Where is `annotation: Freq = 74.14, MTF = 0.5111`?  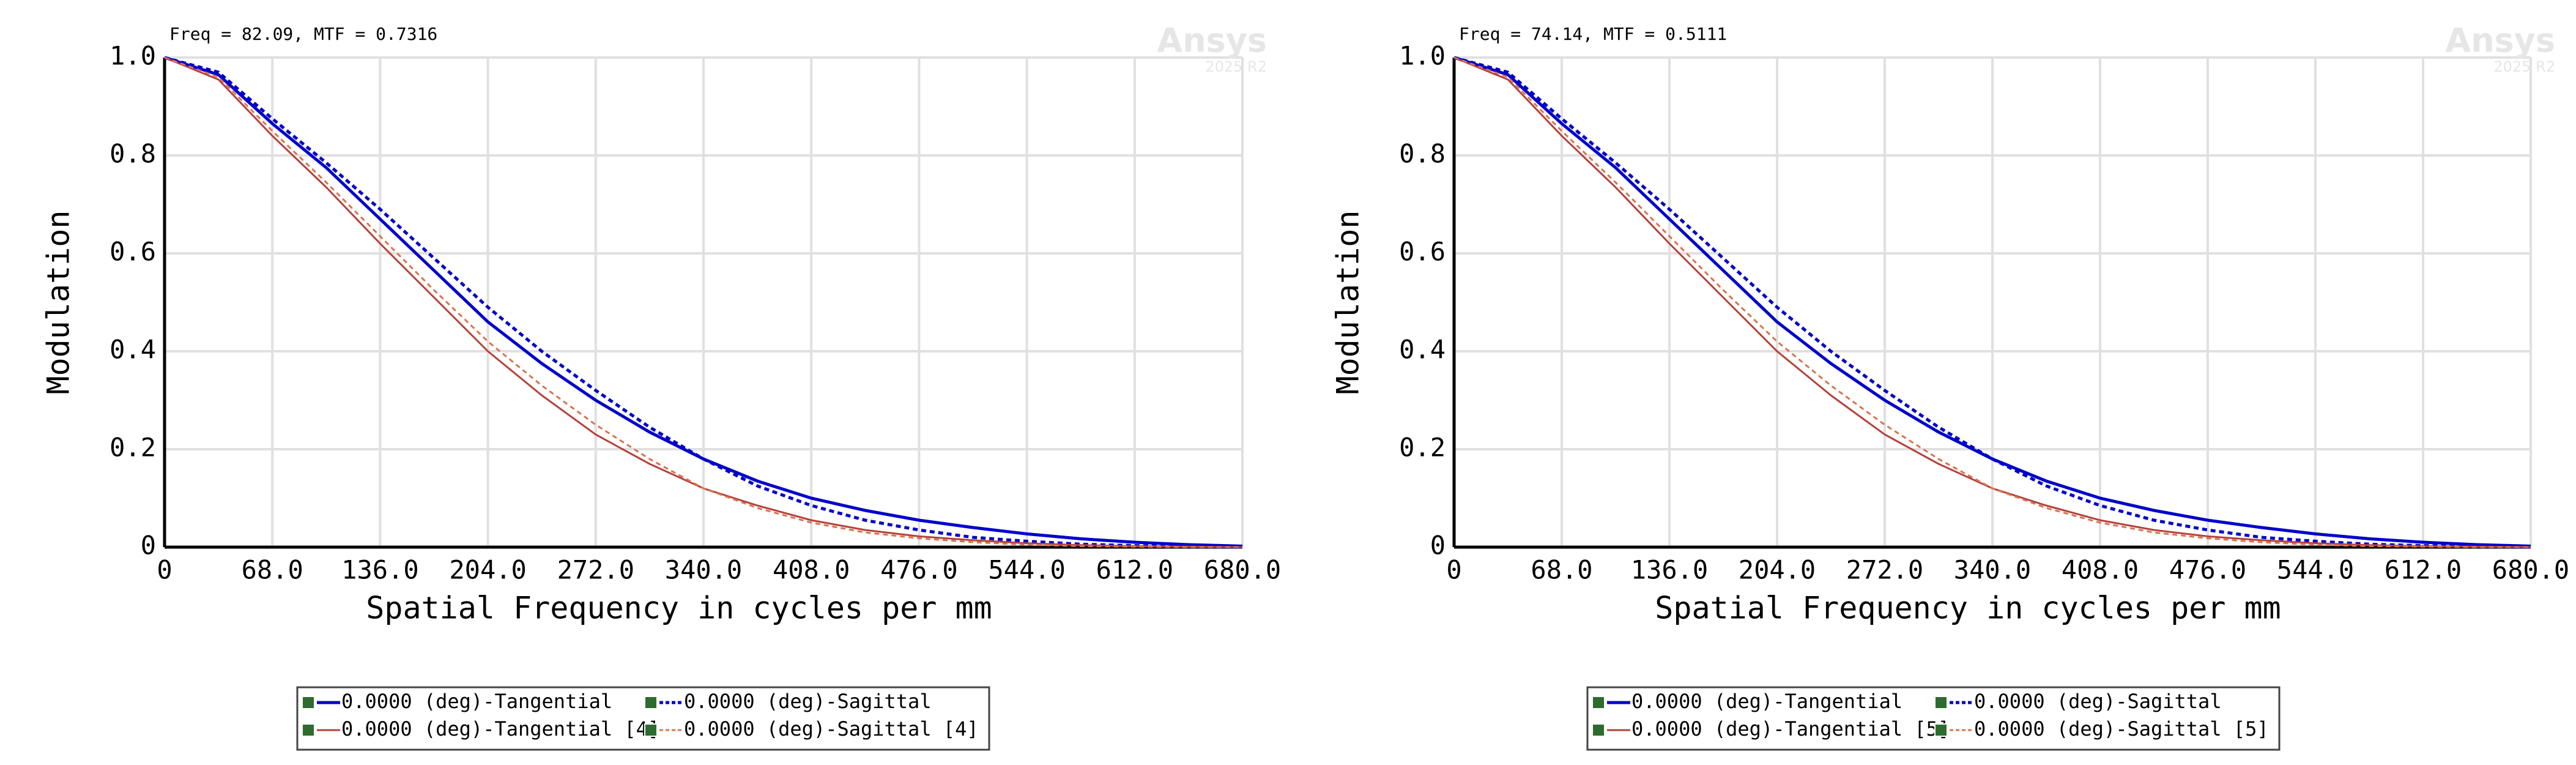
annotation: Freq = 74.14, MTF = 0.5111 is located at coordinates (1593, 34).